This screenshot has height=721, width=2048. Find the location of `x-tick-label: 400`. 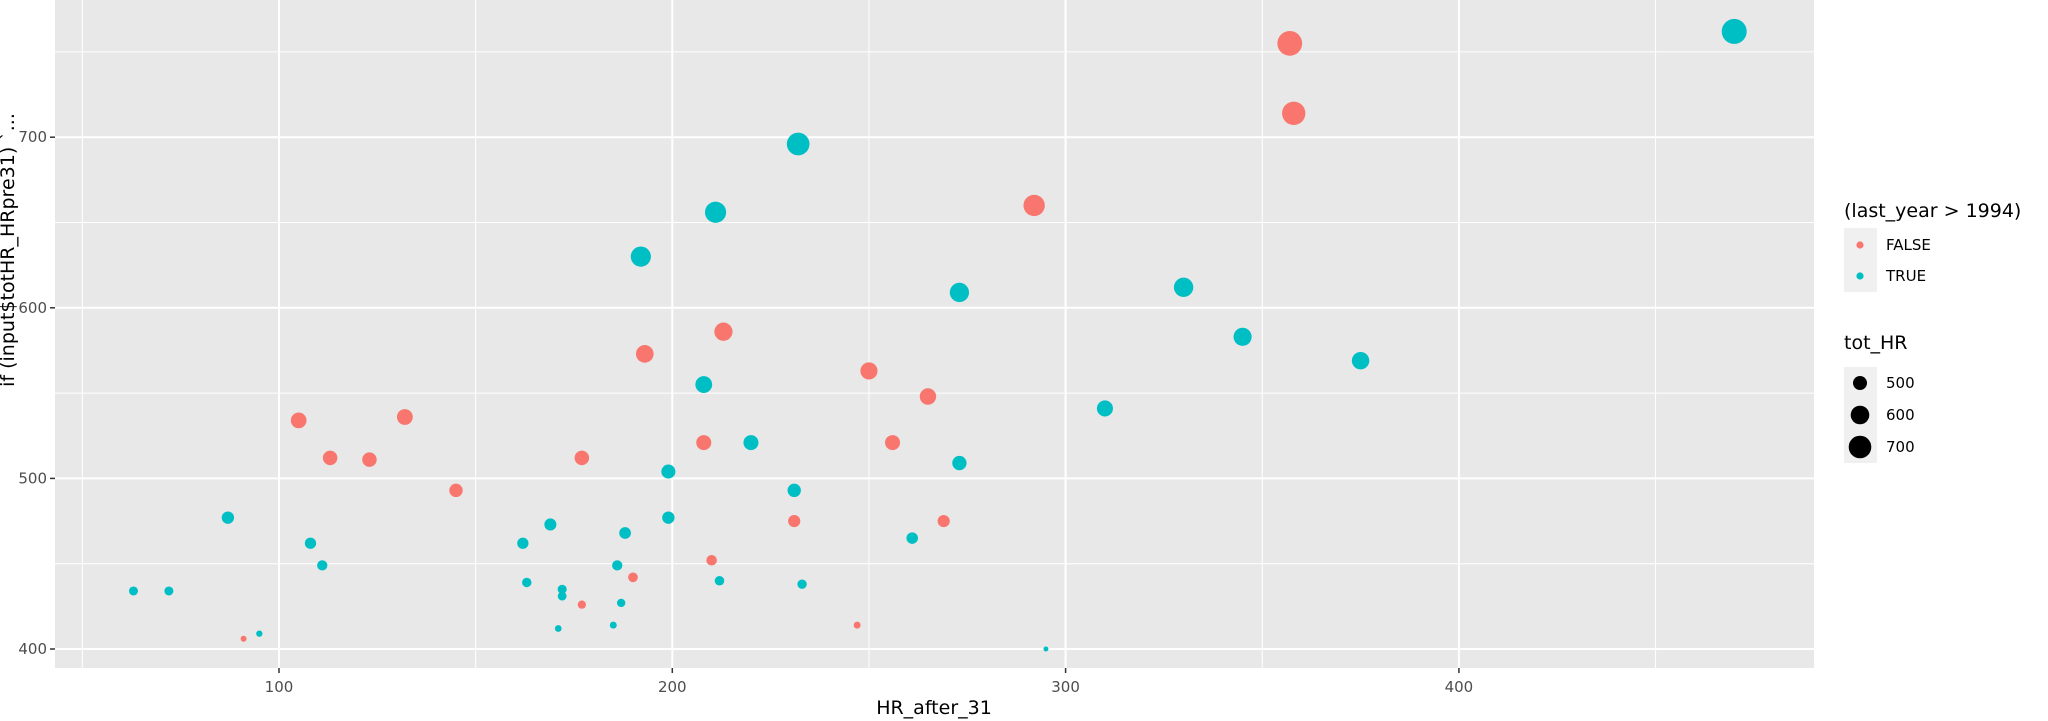

x-tick-label: 400 is located at coordinates (1459, 687).